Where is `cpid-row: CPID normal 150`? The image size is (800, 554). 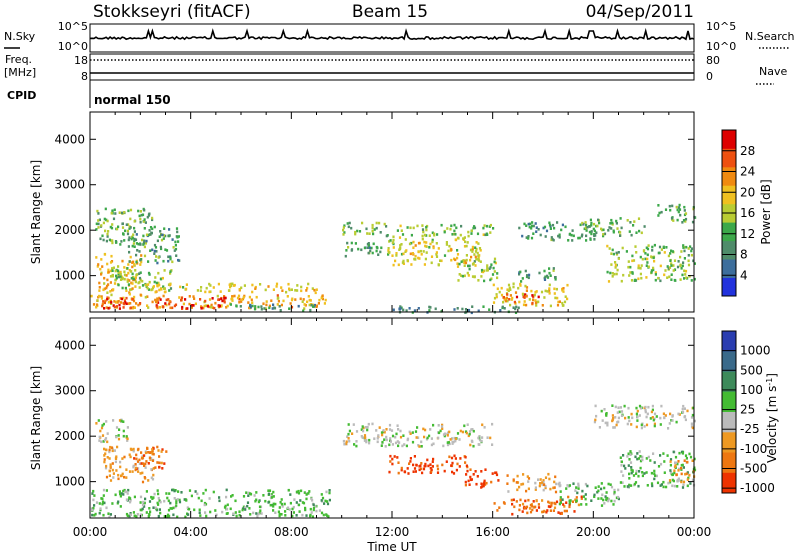 cpid-row: CPID normal 150 is located at coordinates (89, 94).